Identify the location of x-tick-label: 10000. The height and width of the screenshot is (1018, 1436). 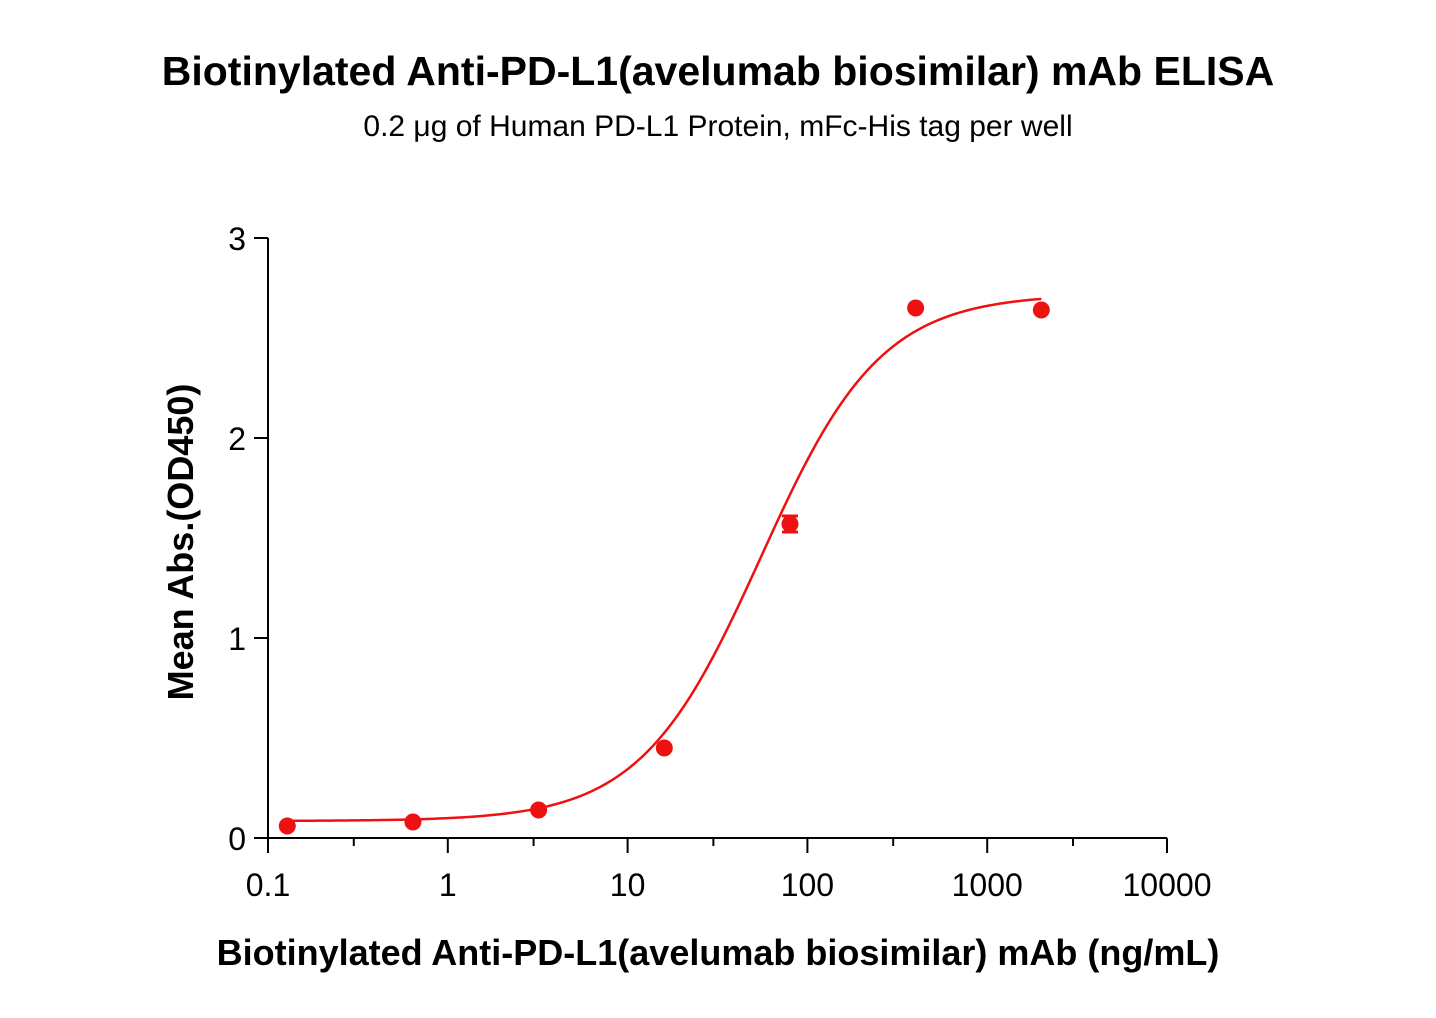
(1167, 885).